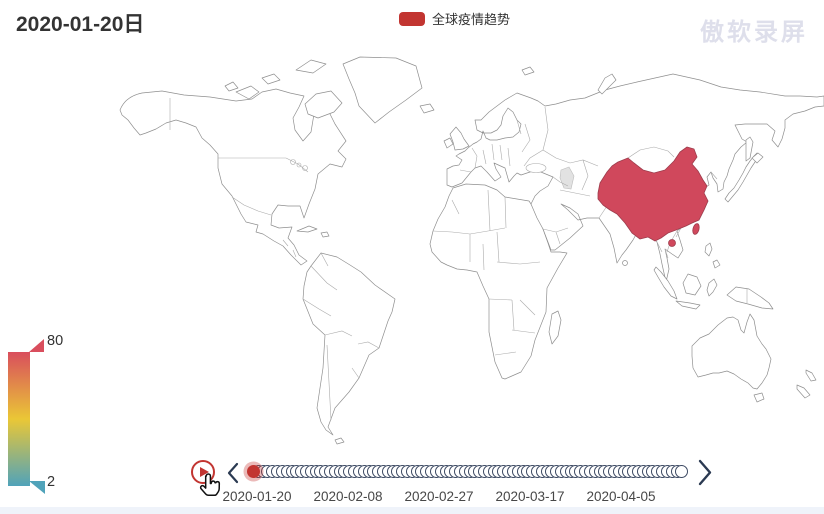 This screenshot has width=824, height=514. I want to click on chevron-right-icon, so click(705, 472).